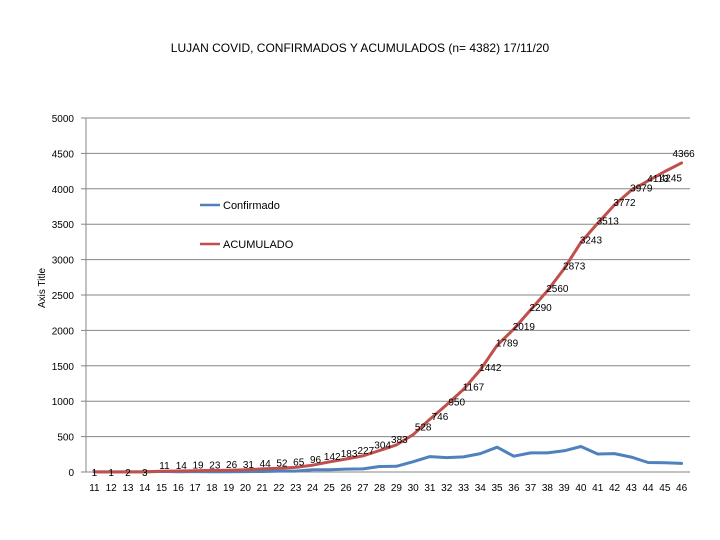 The width and height of the screenshot is (720, 540). I want to click on x-tick-label: 12, so click(112, 488).